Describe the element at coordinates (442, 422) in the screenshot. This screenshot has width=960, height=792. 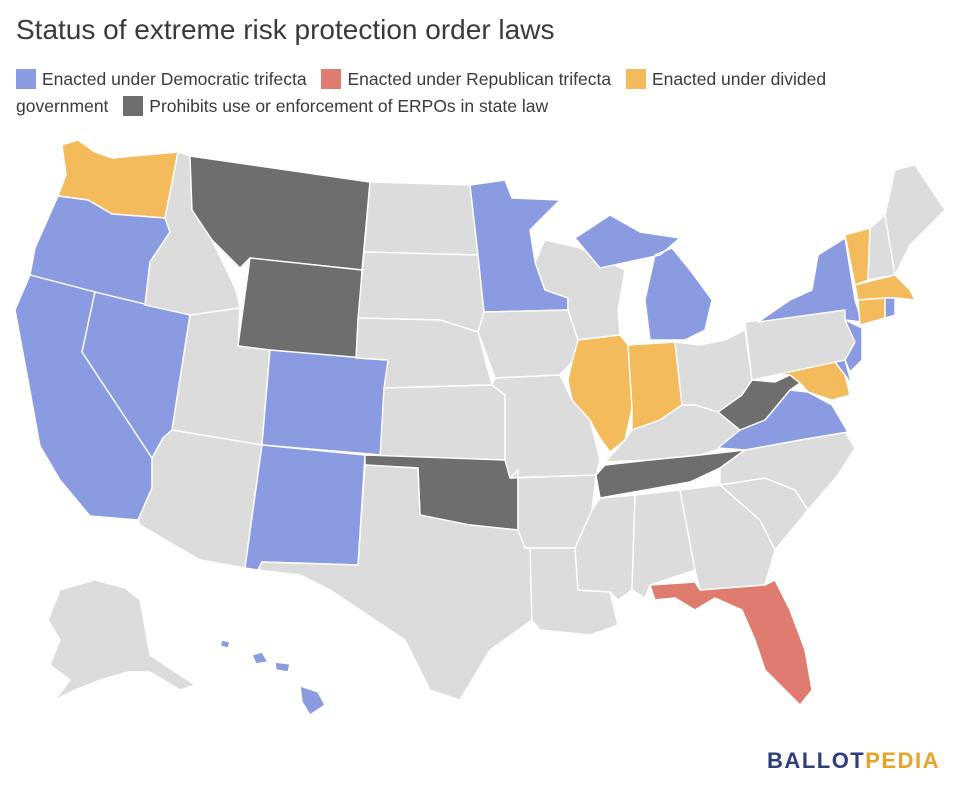
I see `state-kansas` at that location.